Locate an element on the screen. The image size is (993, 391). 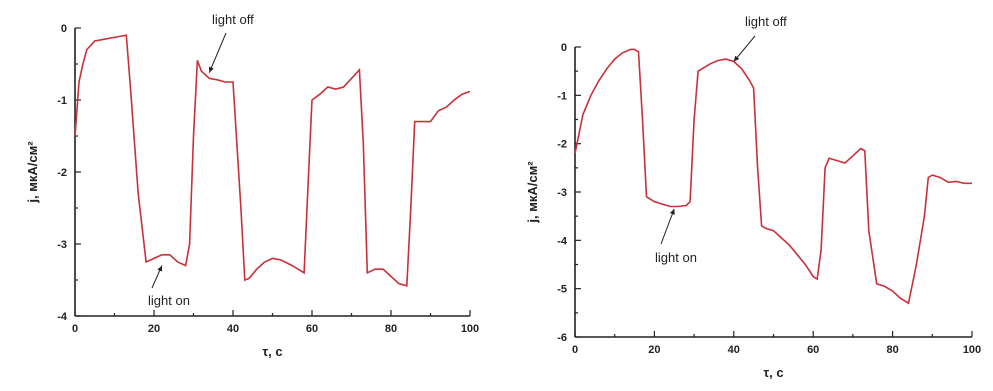
chart1-x-tick-label: 20 is located at coordinates (154, 329).